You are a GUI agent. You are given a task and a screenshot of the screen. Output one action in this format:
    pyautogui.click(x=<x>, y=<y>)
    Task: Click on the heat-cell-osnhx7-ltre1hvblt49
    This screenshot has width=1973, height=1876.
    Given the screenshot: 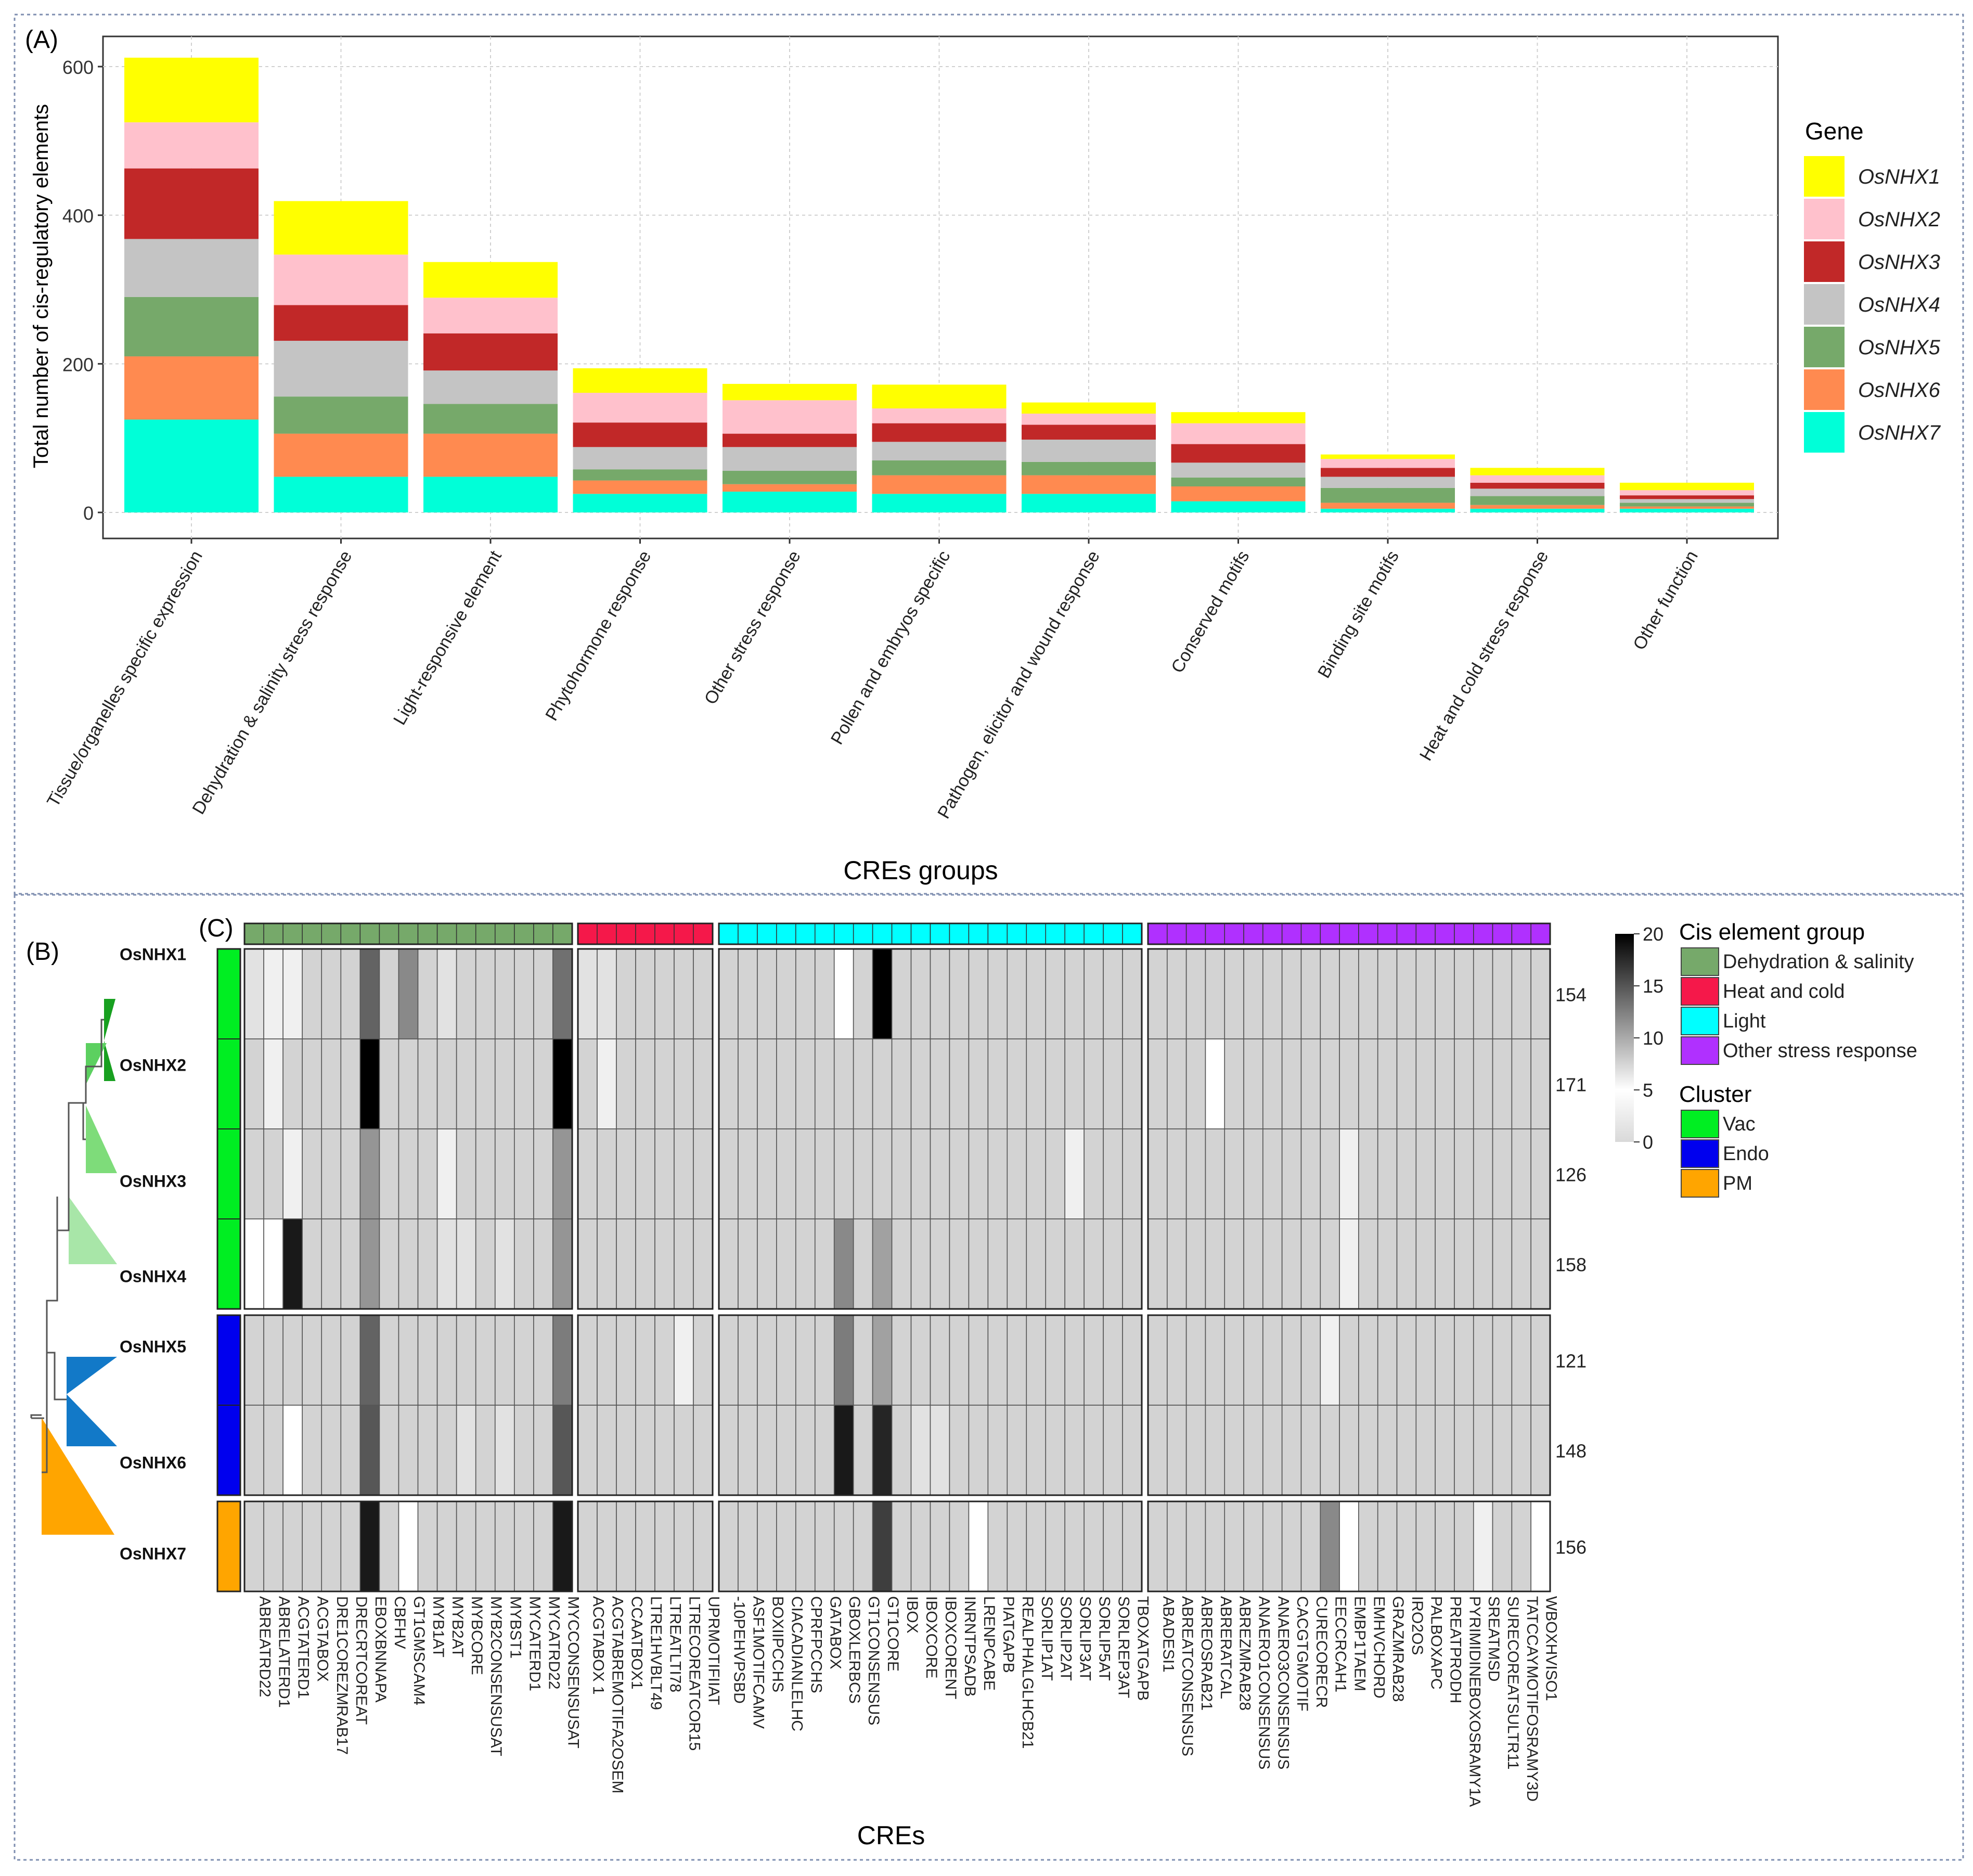 What is the action you would take?
    pyautogui.click(x=645, y=1546)
    